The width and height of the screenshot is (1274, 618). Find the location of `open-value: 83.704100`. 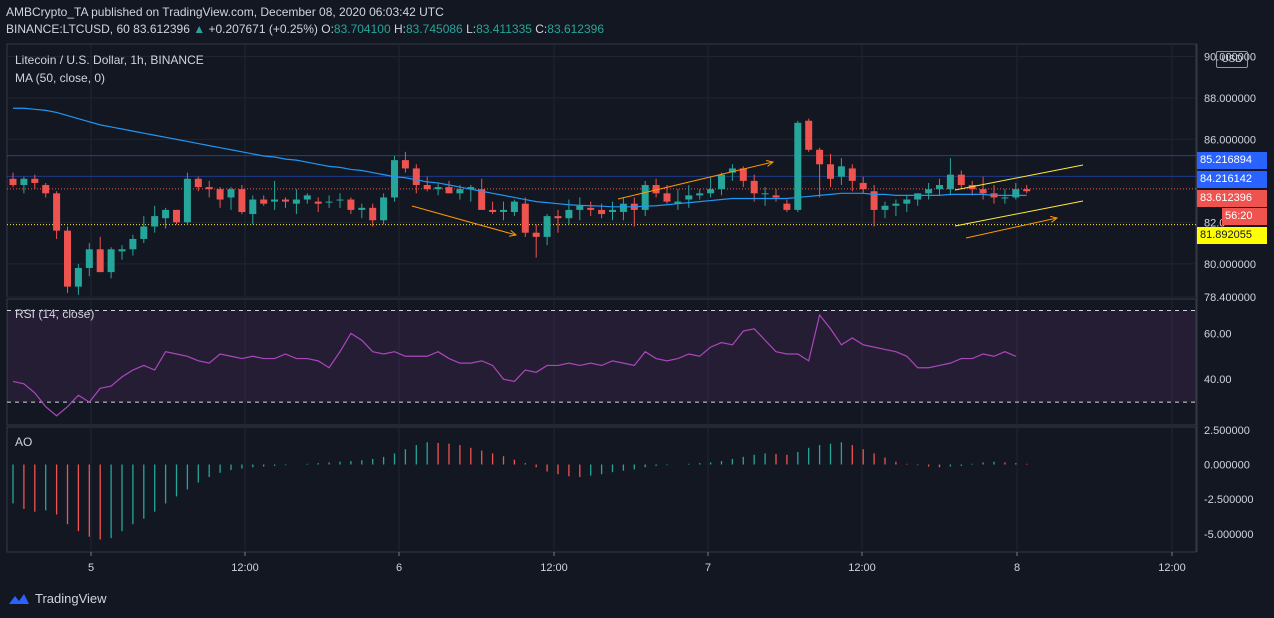

open-value: 83.704100 is located at coordinates (362, 29).